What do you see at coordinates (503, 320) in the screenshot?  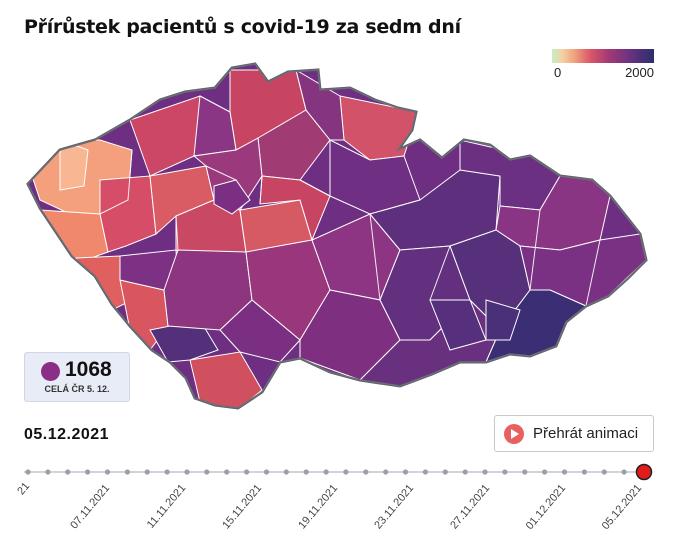 I see `region-uherske-hradiste` at bounding box center [503, 320].